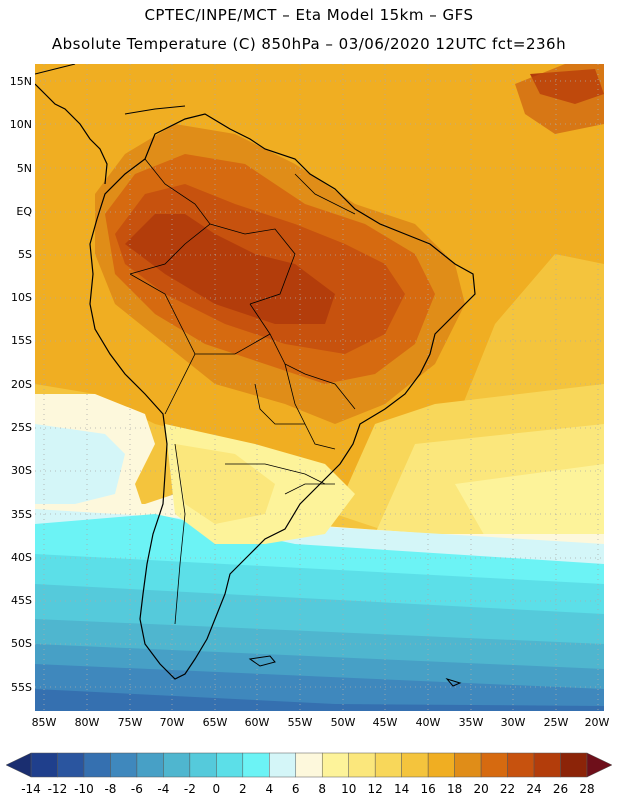  What do you see at coordinates (385, 722) in the screenshot?
I see `lon-label: 45W` at bounding box center [385, 722].